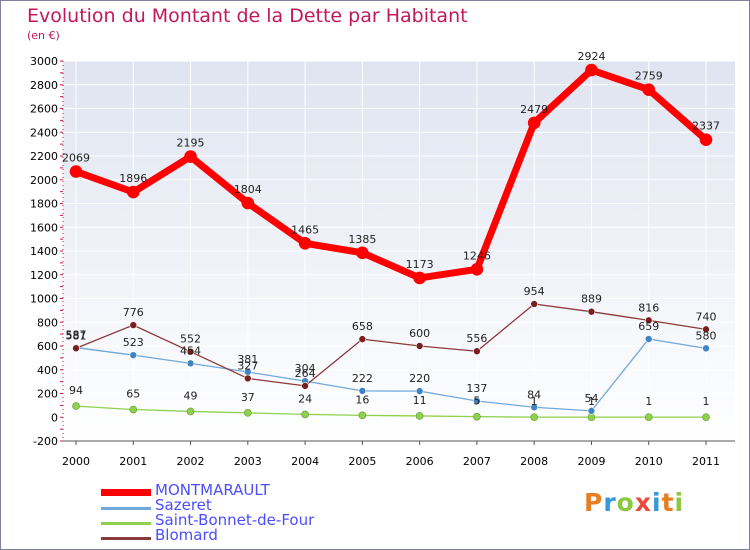 This screenshot has width=750, height=550. What do you see at coordinates (190, 339) in the screenshot?
I see `data-label: 552` at bounding box center [190, 339].